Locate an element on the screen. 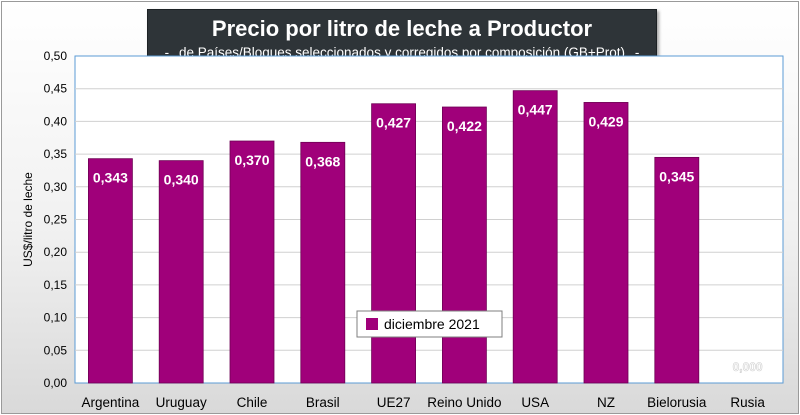  data-label: 0,368 is located at coordinates (322, 161).